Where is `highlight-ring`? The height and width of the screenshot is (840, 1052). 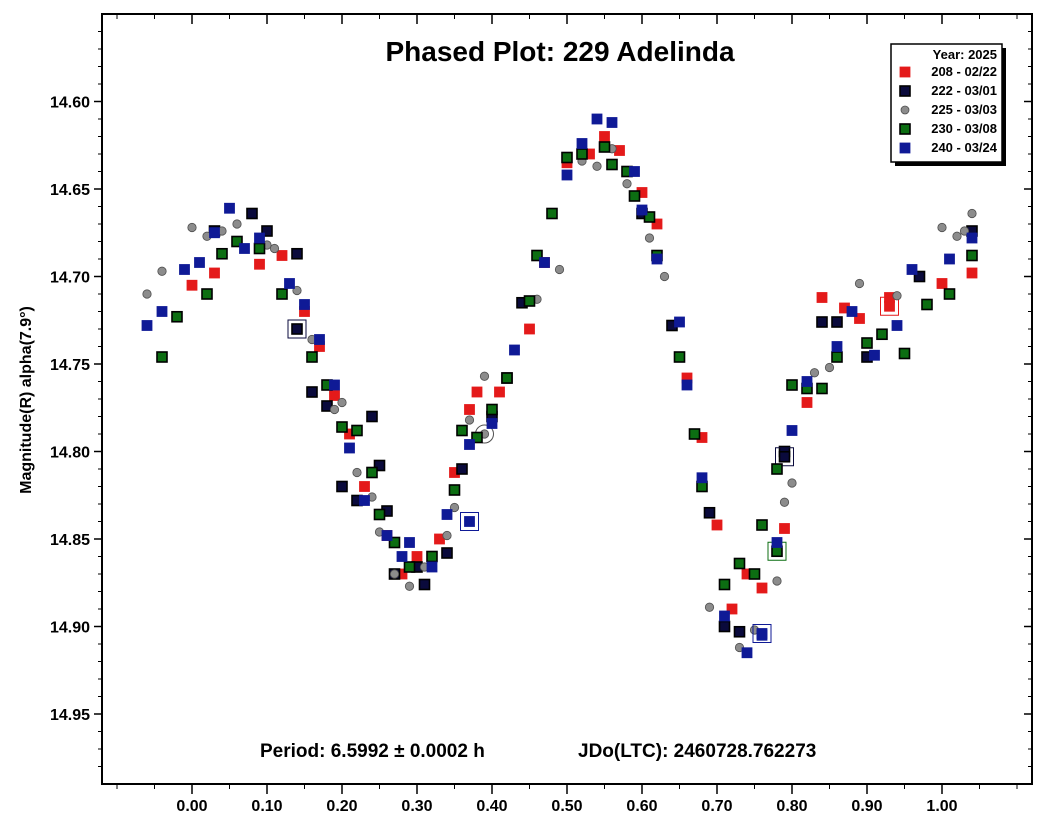
highlight-ring is located at coordinates (469, 521).